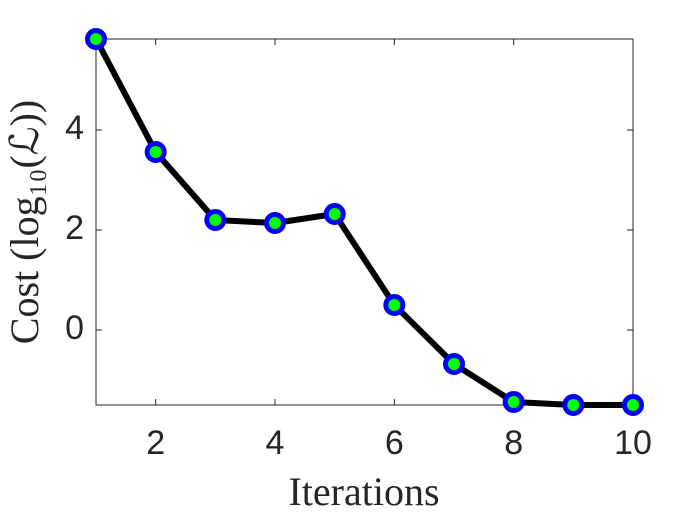 This screenshot has height=525, width=700. What do you see at coordinates (155, 443) in the screenshot?
I see `x-tick-label: 2` at bounding box center [155, 443].